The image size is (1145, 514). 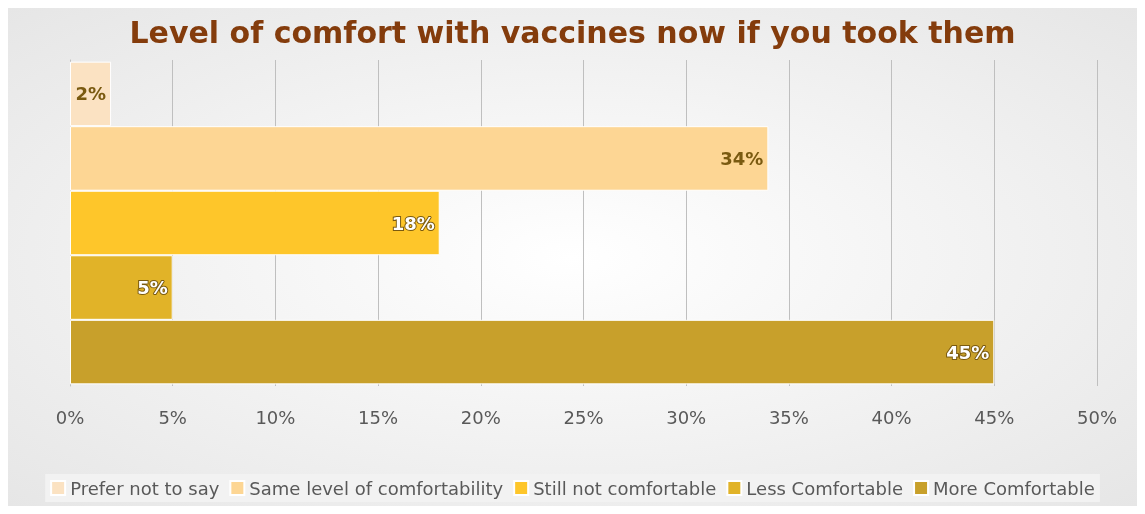 I want to click on data-label: 18%, so click(x=413, y=223).